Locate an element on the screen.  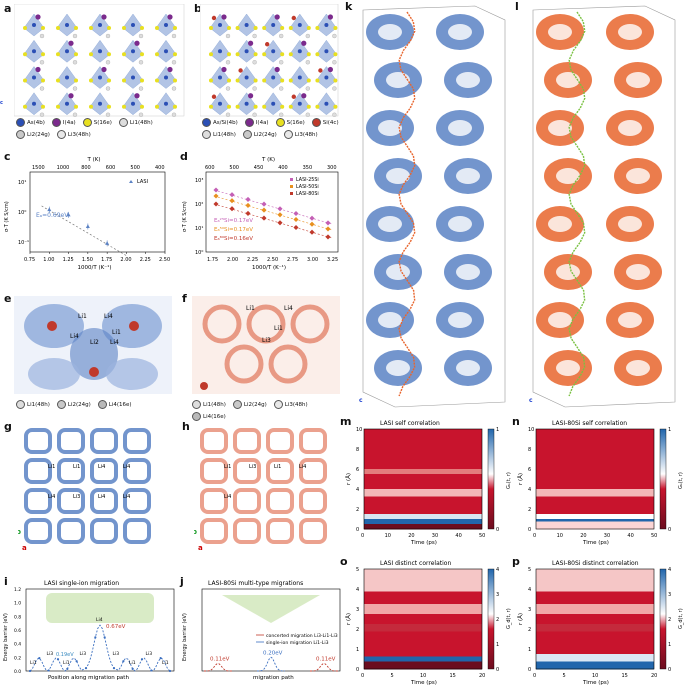
li3-atom-icon is located at coordinates (278, 404).